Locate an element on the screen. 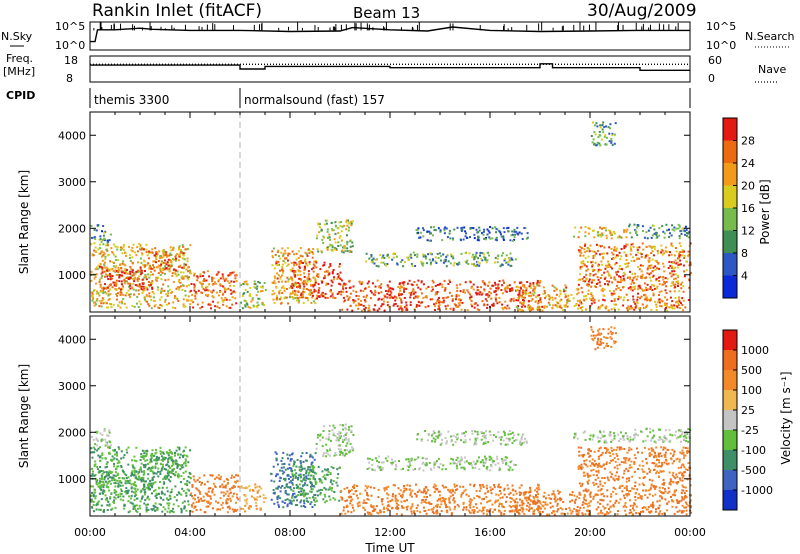 This screenshot has width=800, height=554. power-colorbar-swatch is located at coordinates (730, 196).